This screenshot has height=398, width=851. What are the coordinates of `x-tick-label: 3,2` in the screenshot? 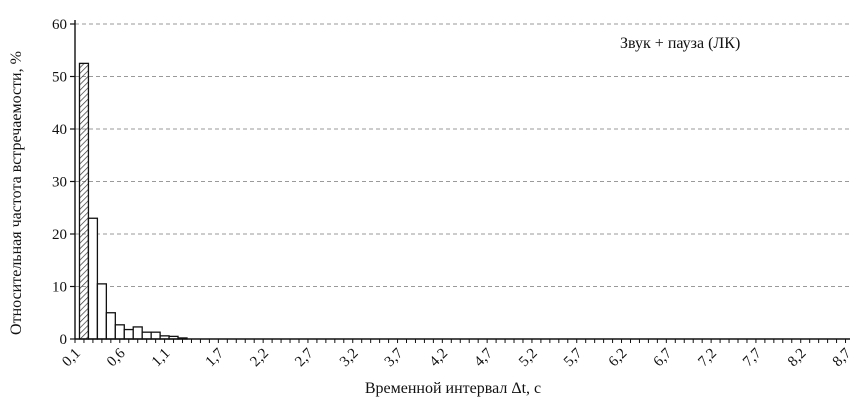 It's located at (349, 358).